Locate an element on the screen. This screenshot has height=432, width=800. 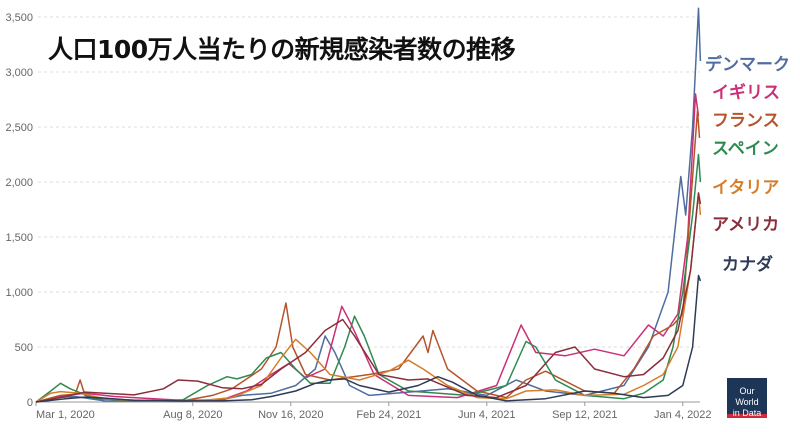
y-tick-label: 0 is located at coordinates (30, 403).